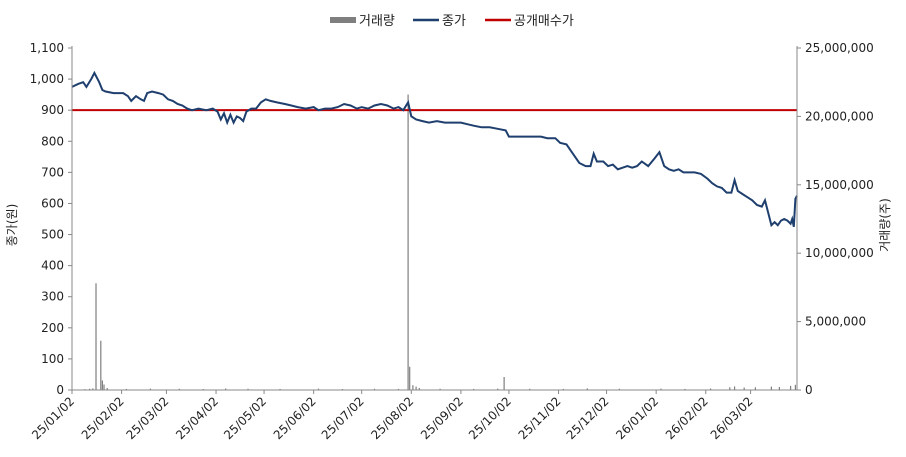  I want to click on legend: 거래량 종가 공개매수가, so click(452, 21).